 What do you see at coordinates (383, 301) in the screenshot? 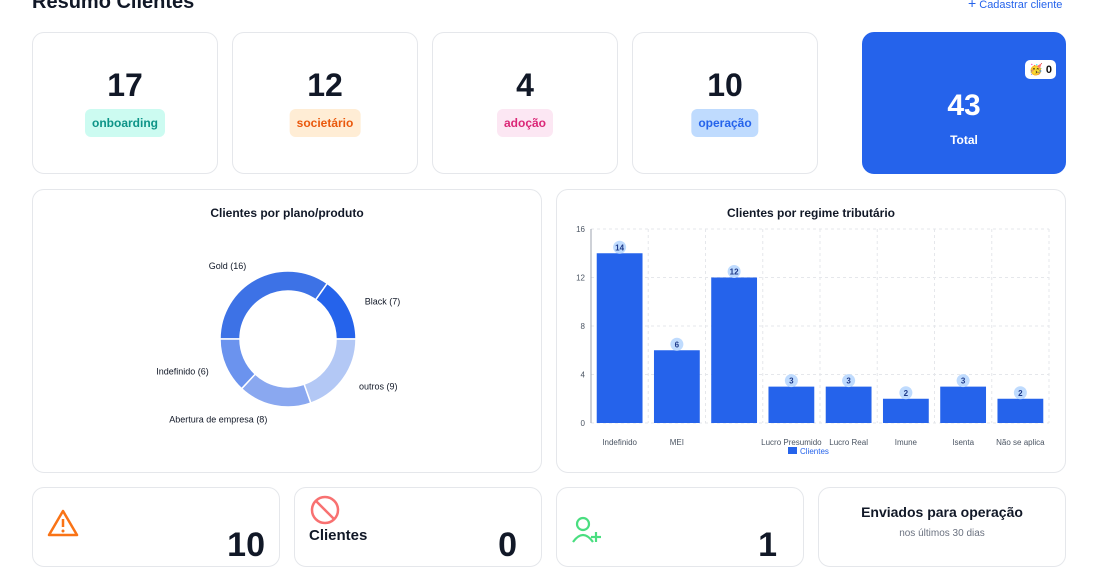
I see `slice-label: Black (7)` at bounding box center [383, 301].